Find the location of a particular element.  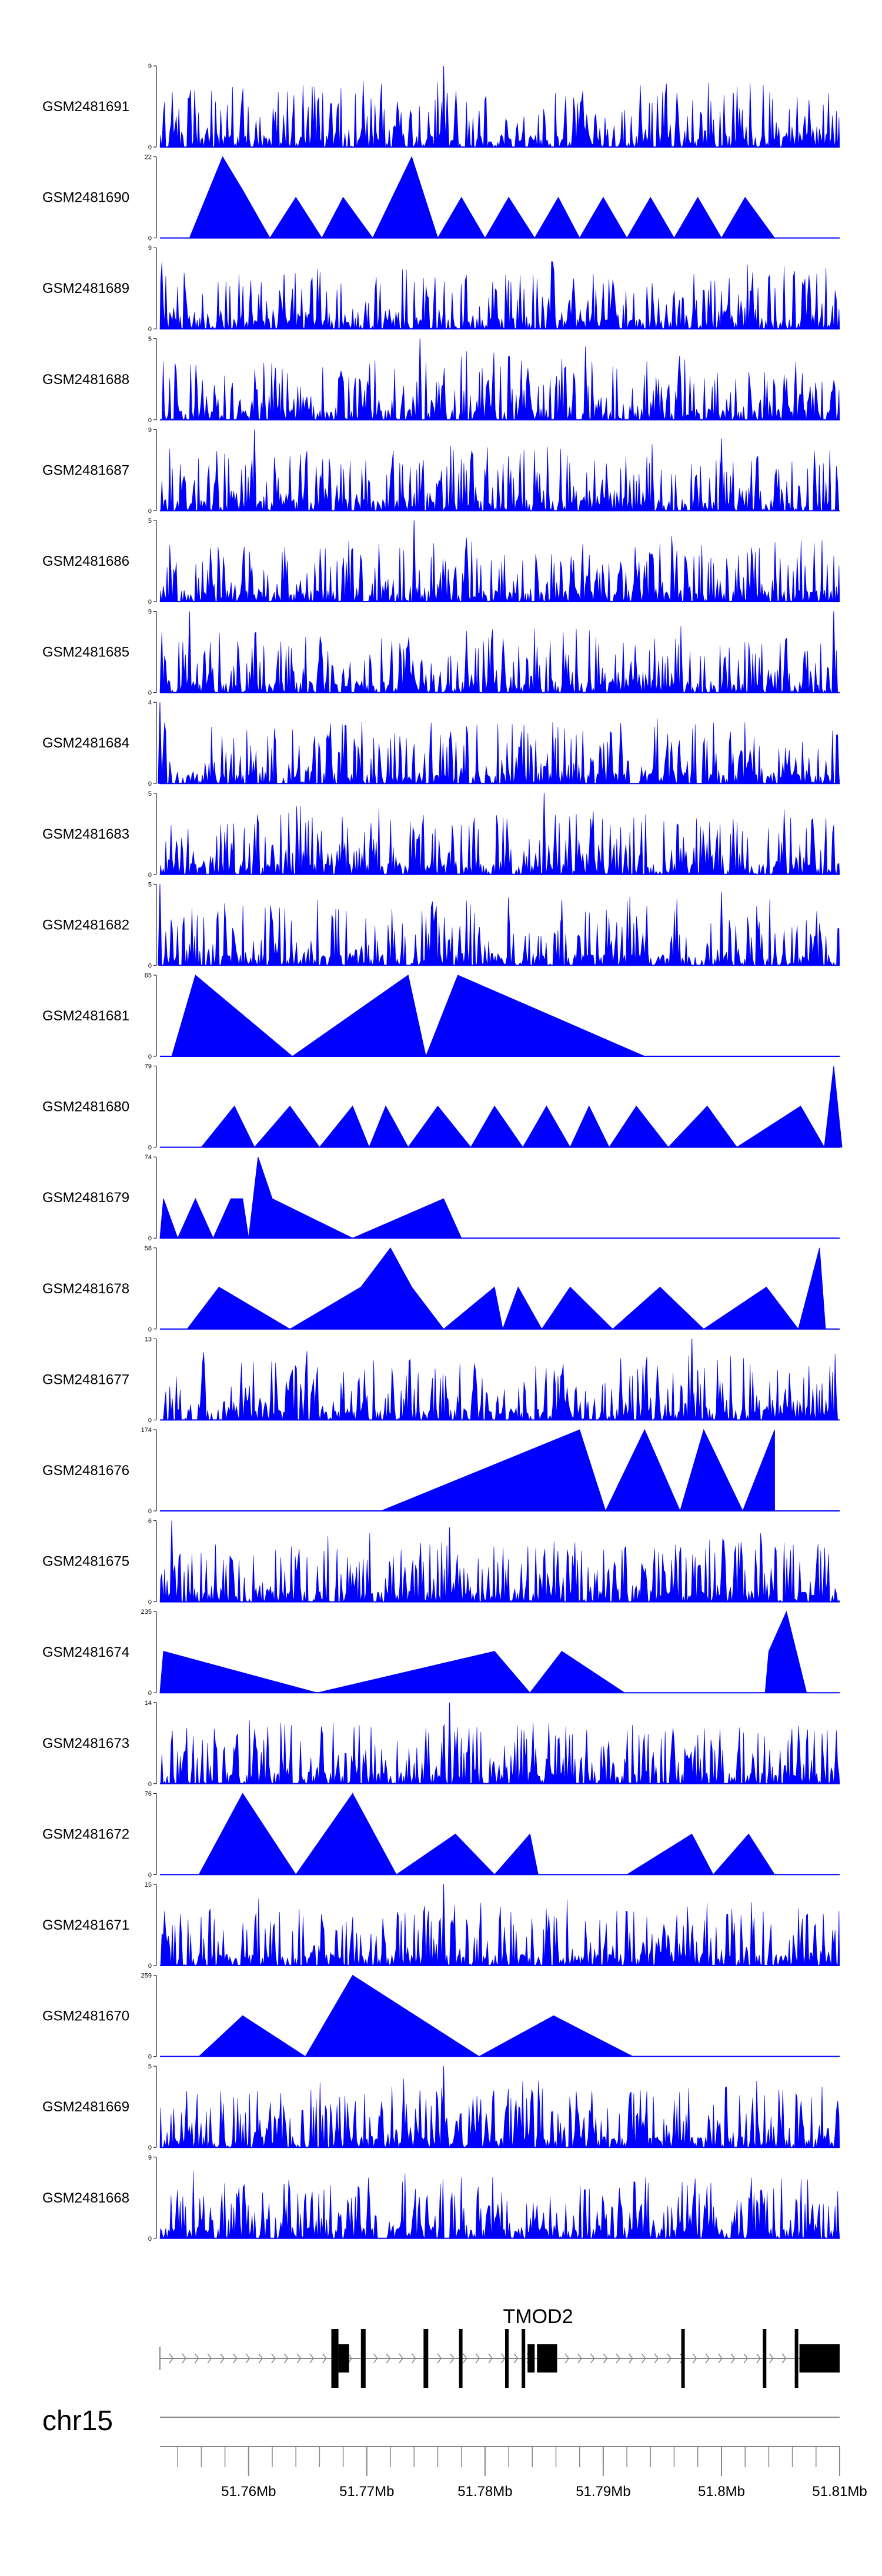

track-GSM2481672: GSM2481672 76 0 is located at coordinates (441, 1834).